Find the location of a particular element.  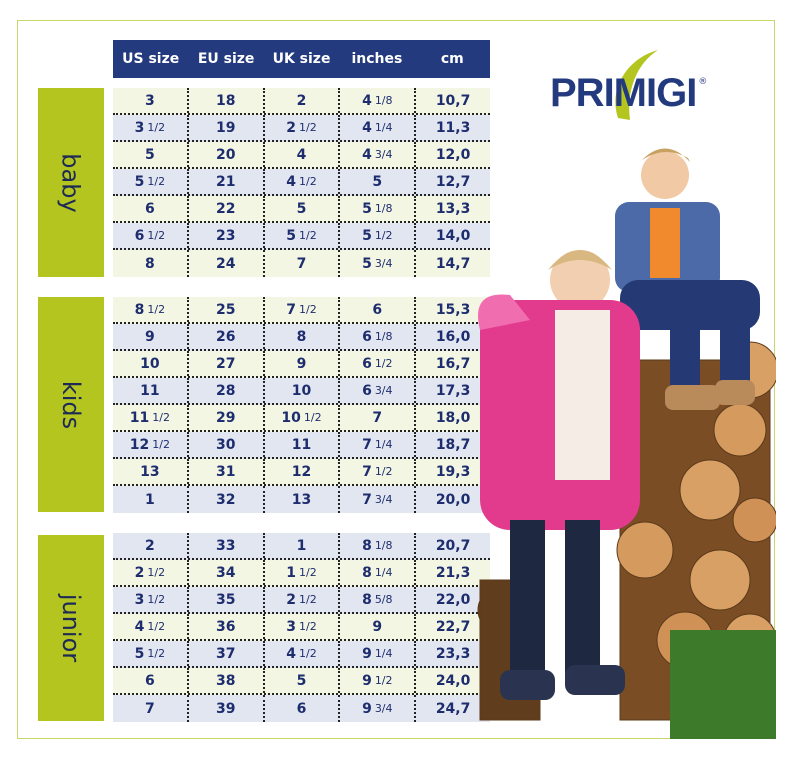

cell-inches: 5 1/2 is located at coordinates (378, 235).